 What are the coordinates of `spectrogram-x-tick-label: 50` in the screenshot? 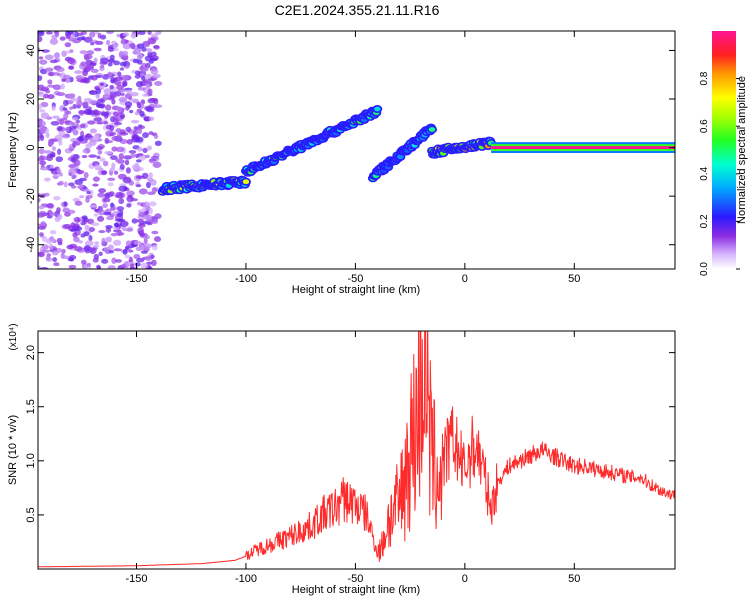 It's located at (574, 279).